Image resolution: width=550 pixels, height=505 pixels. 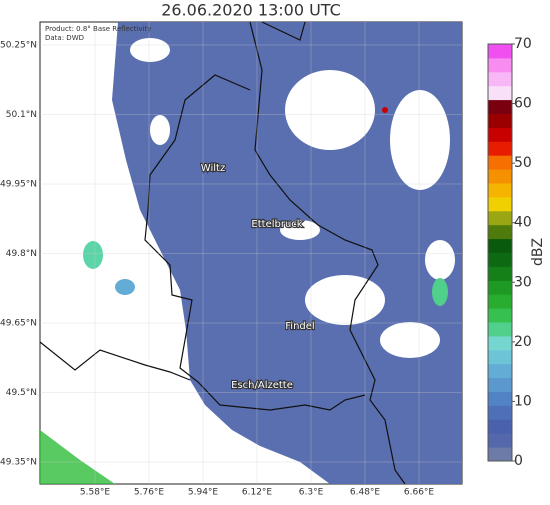 What do you see at coordinates (21, 393) in the screenshot?
I see `lat-tick-label: 49.5°N` at bounding box center [21, 393].